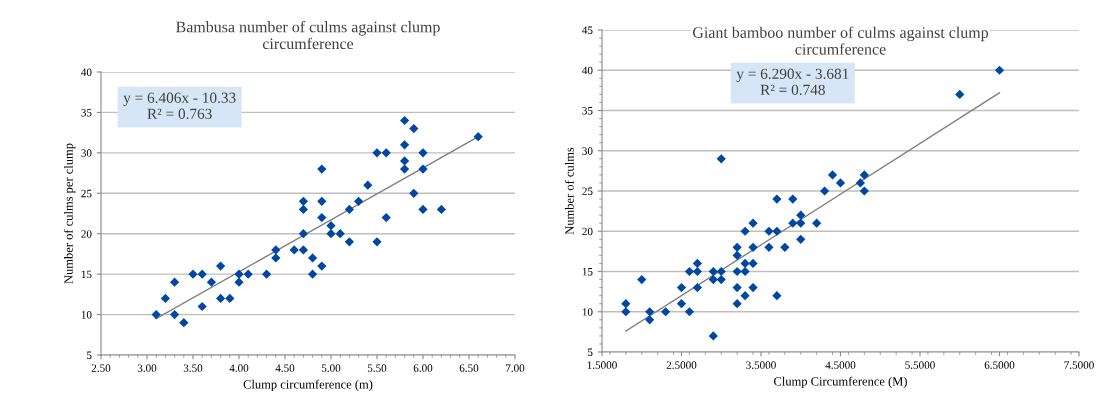  I want to click on x-axis-title: Clump Circumference (M), so click(840, 382).